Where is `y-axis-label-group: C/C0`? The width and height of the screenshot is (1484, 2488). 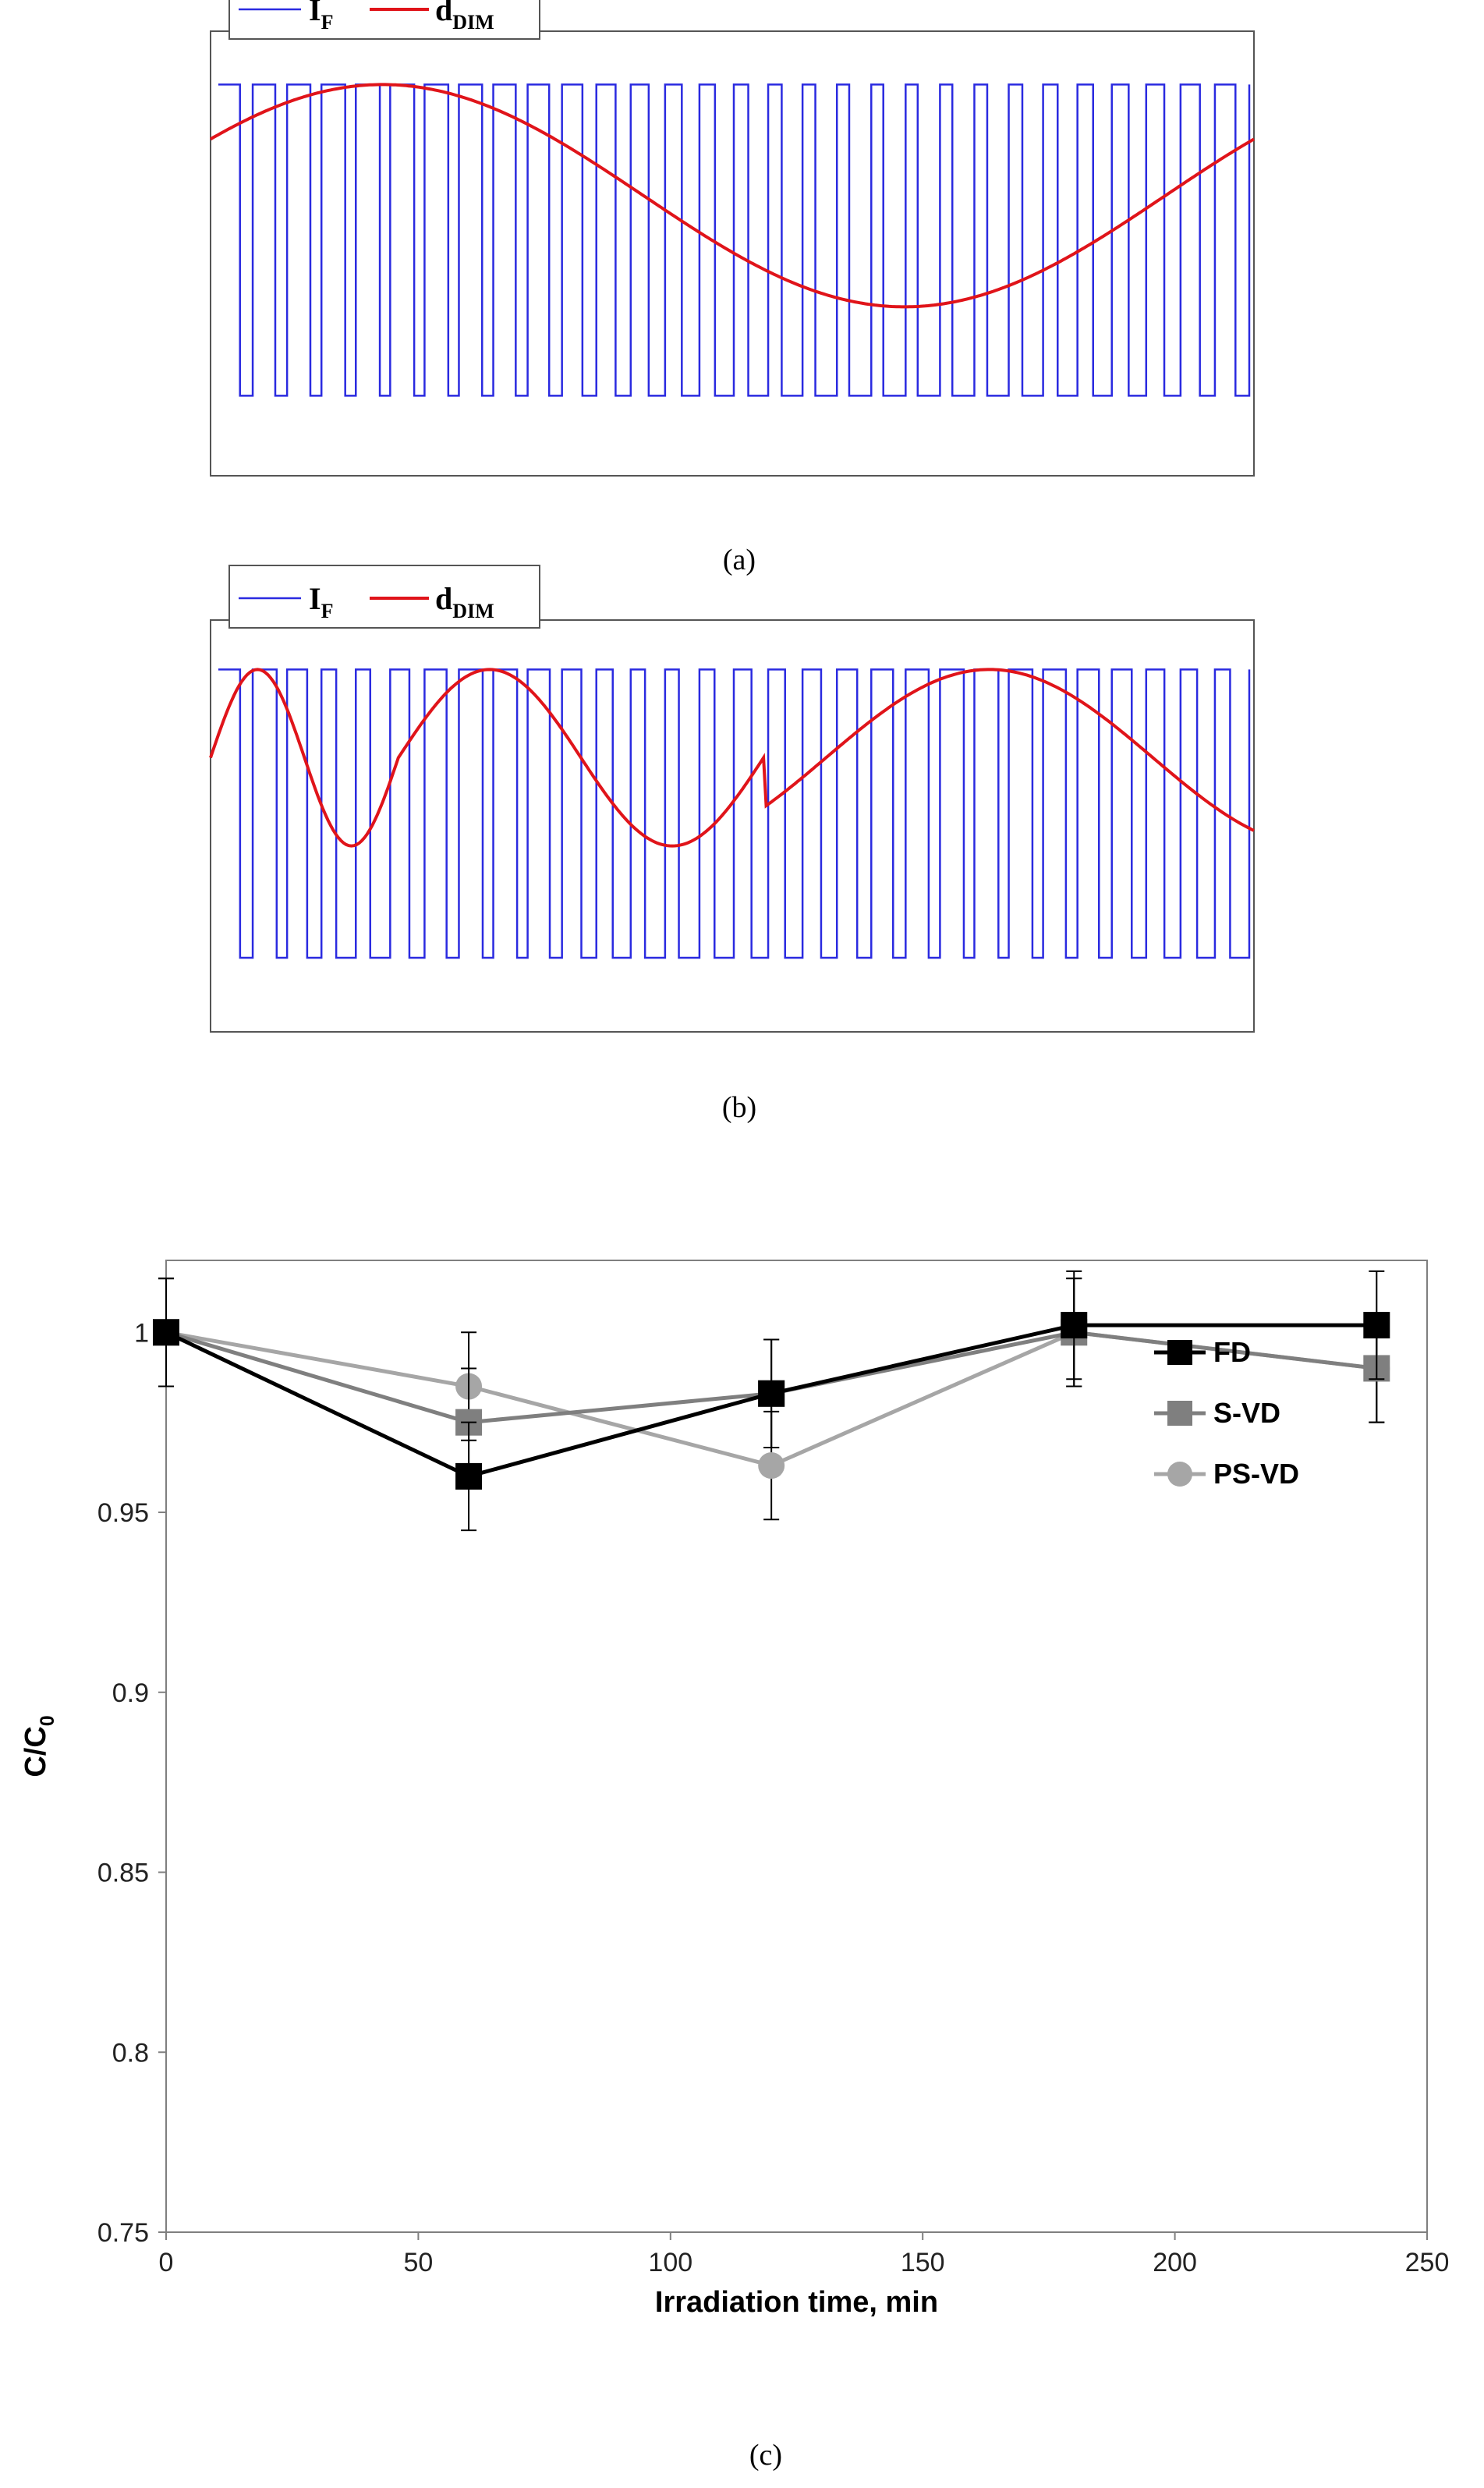
y-axis-label-group: C/C0 is located at coordinates (38, 1746).